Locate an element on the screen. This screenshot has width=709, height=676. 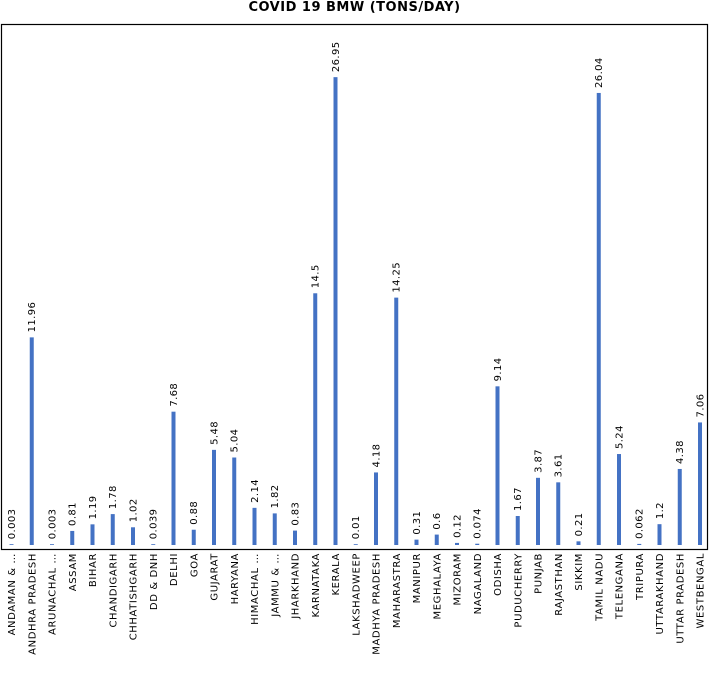
value-label: 4.38 is located at coordinates (680, 452).